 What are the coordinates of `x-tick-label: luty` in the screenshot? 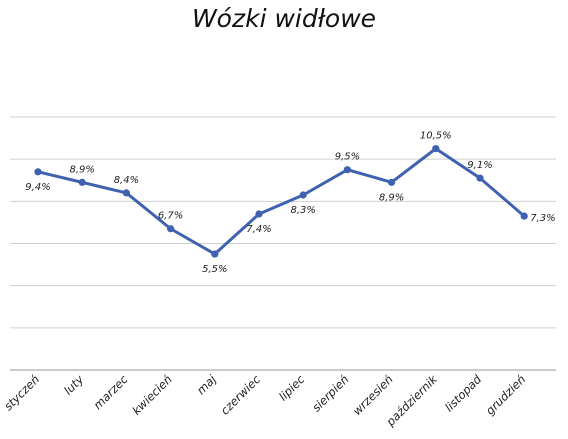 It's located at (73, 384).